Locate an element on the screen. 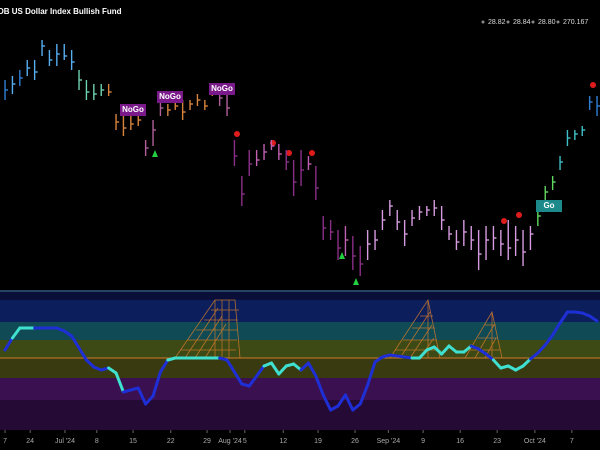 The height and width of the screenshot is (450, 600). annotation: Go is located at coordinates (548, 205).